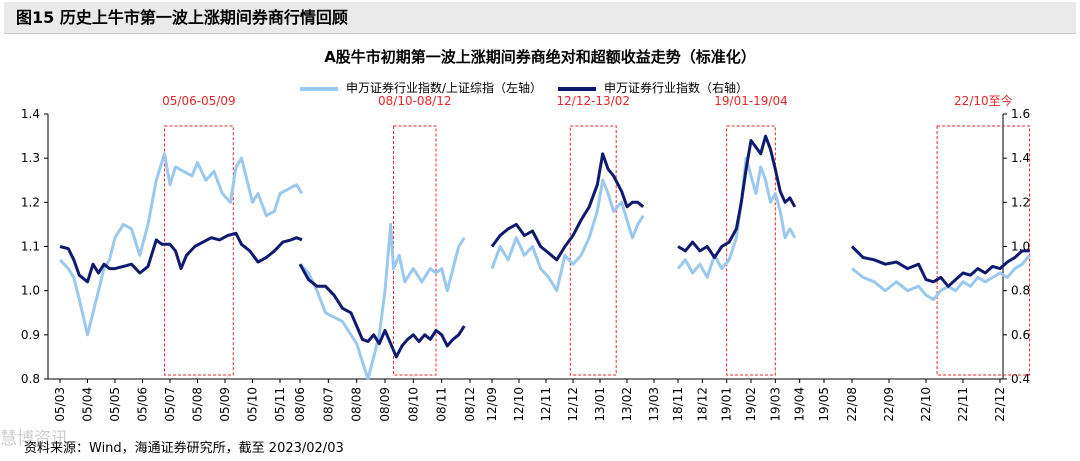 The image size is (1080, 461). What do you see at coordinates (415, 101) in the screenshot?
I see `highlight-label: 08/10-08/12` at bounding box center [415, 101].